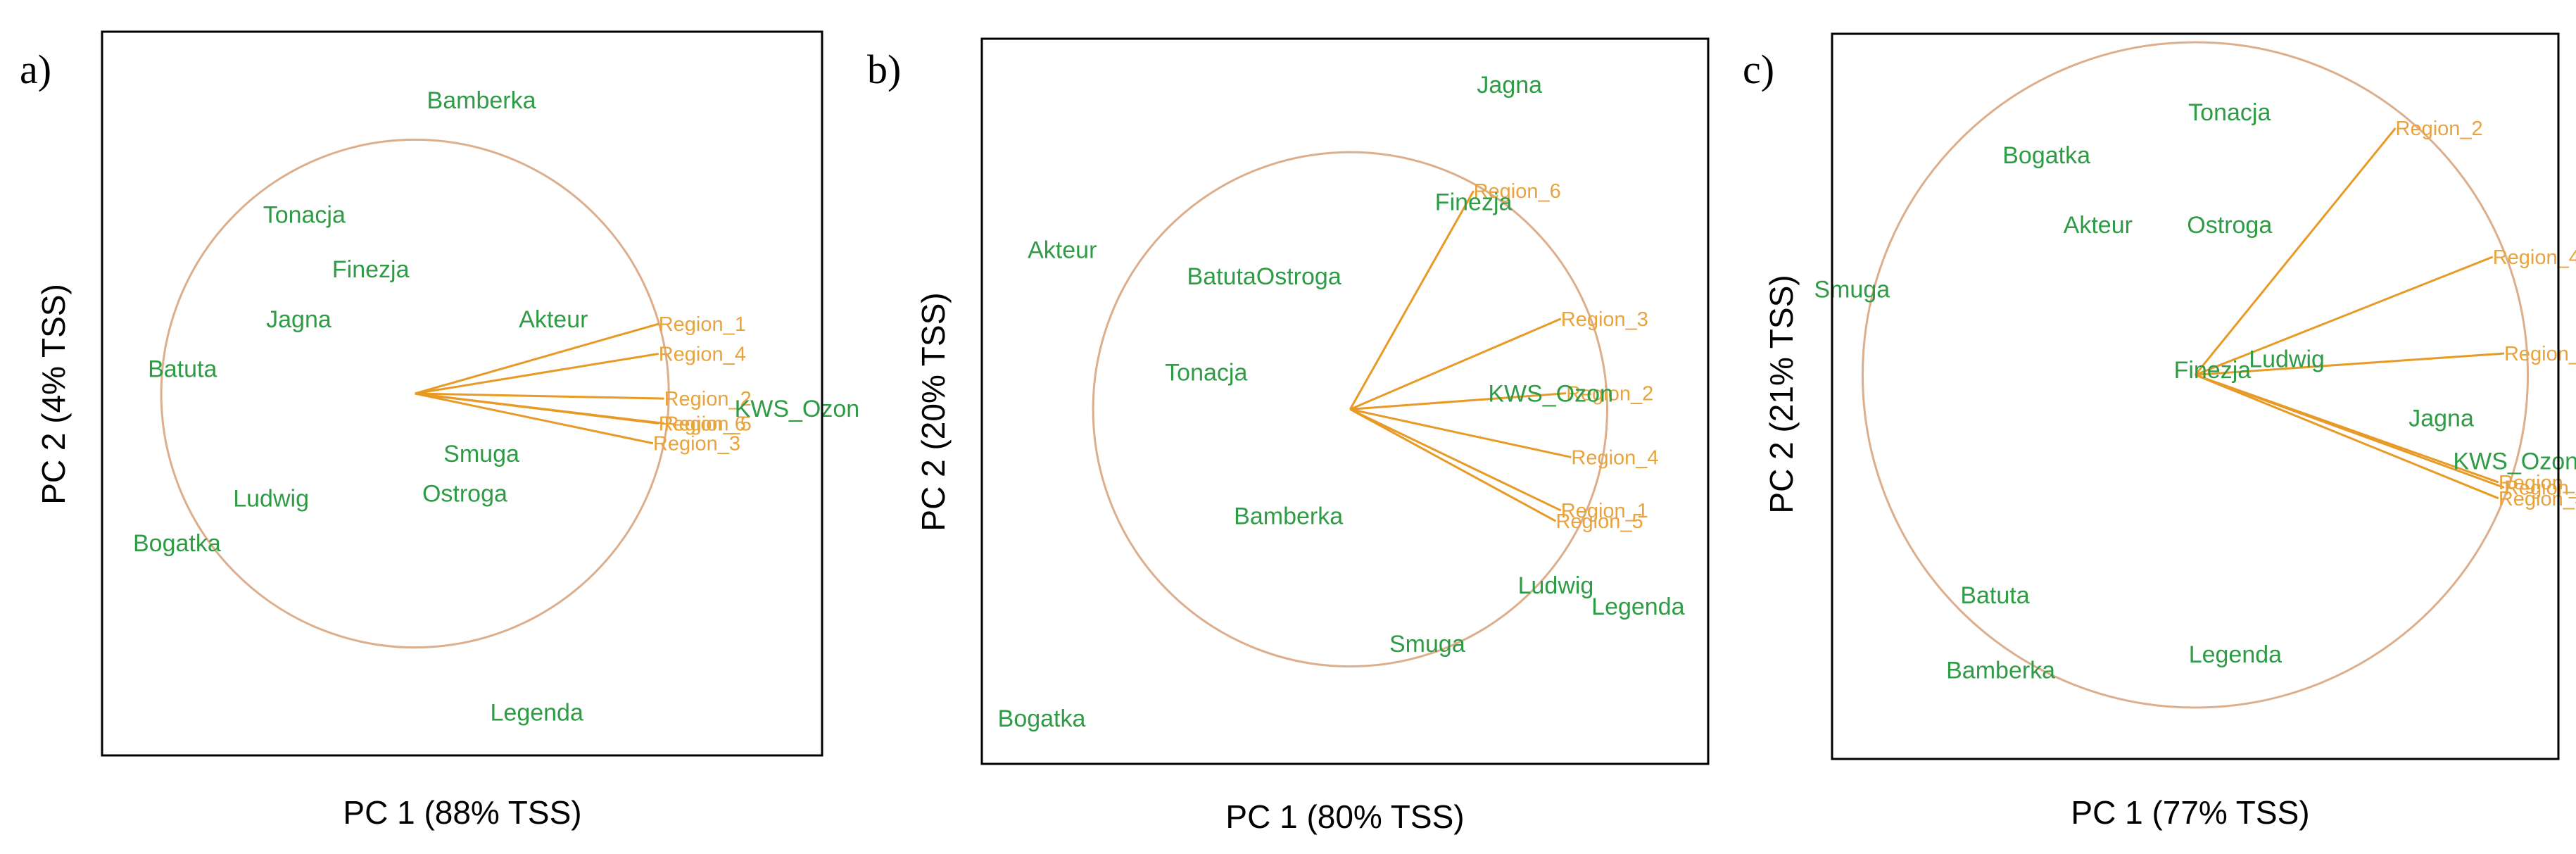 The image size is (2576, 854). Describe the element at coordinates (884, 69) in the screenshot. I see `panel-b-letter: b)` at that location.